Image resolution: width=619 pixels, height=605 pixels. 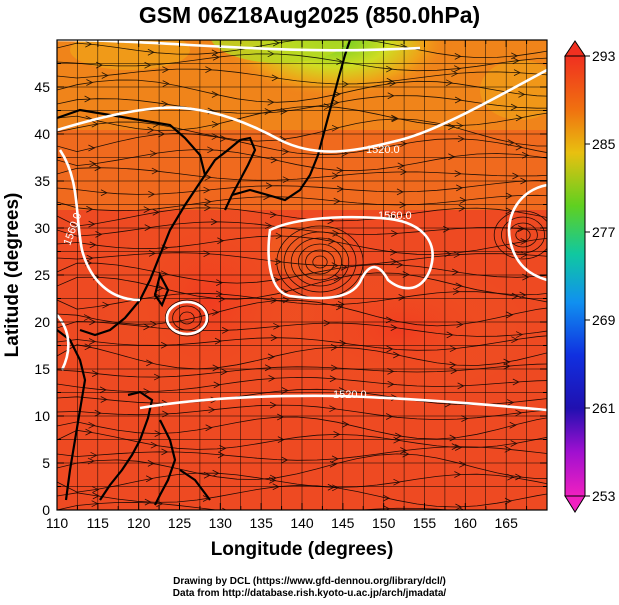 I want to click on x-tick-label: 160, so click(x=466, y=523).